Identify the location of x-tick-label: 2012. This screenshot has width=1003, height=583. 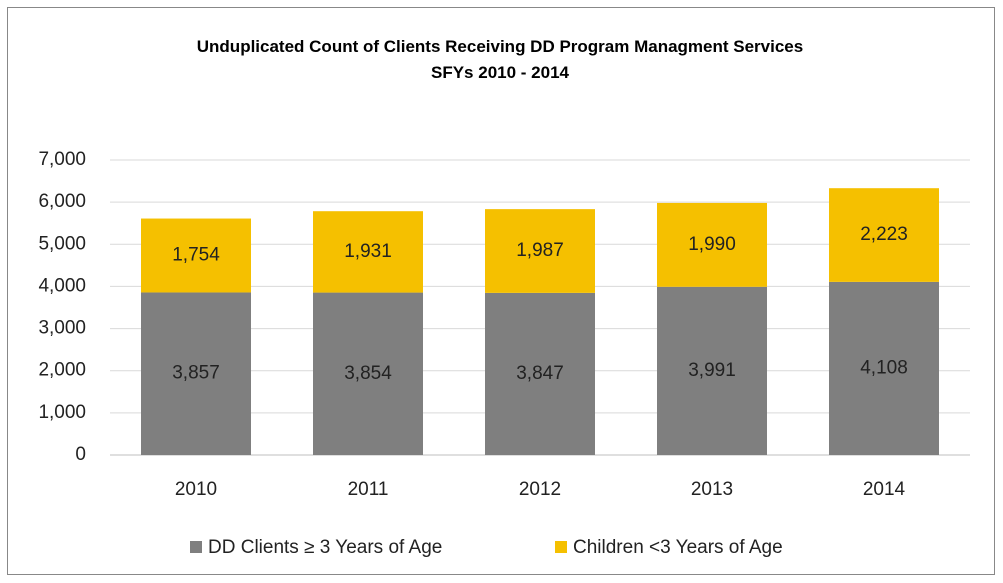
(540, 489).